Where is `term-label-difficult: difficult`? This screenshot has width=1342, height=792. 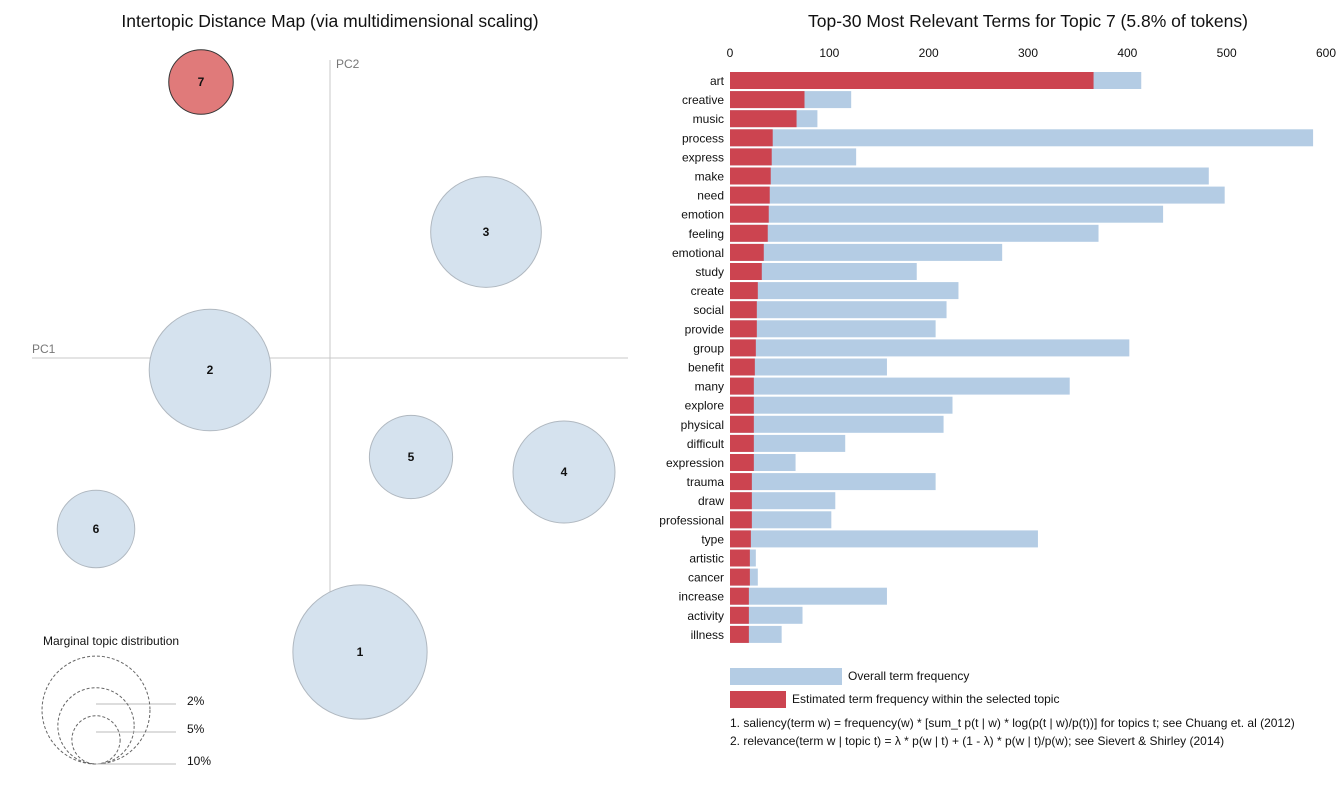
term-label-difficult: difficult is located at coordinates (706, 444).